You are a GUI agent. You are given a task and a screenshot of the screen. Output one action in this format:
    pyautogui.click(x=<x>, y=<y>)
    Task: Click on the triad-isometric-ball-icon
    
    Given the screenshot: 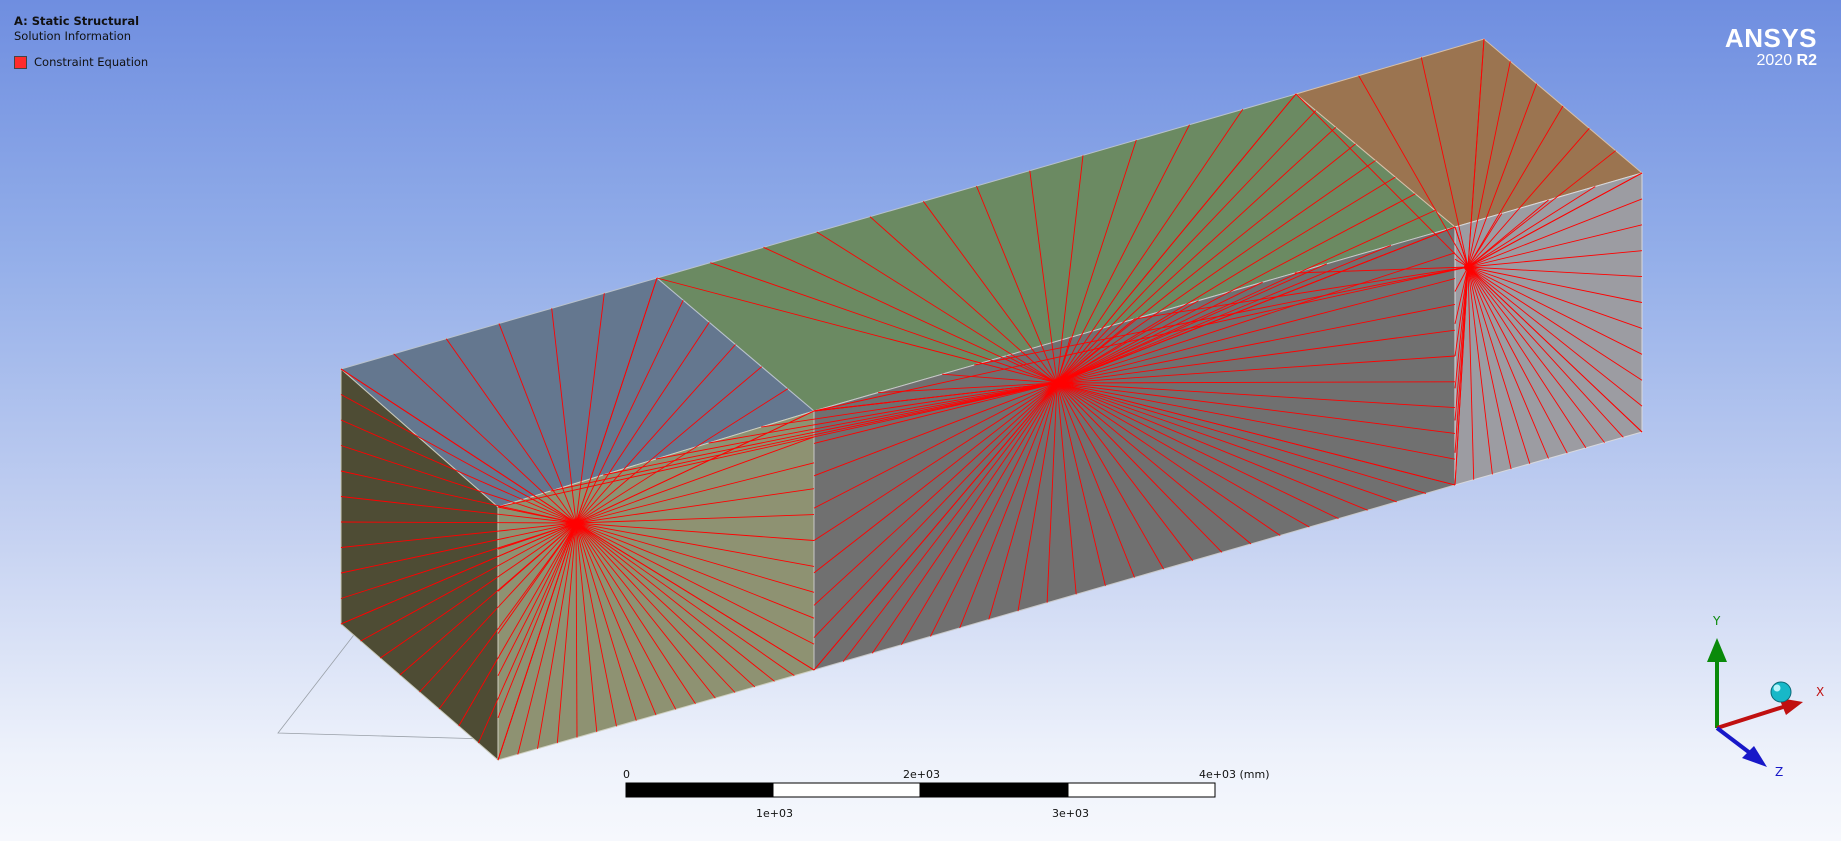 What is the action you would take?
    pyautogui.click(x=1781, y=692)
    